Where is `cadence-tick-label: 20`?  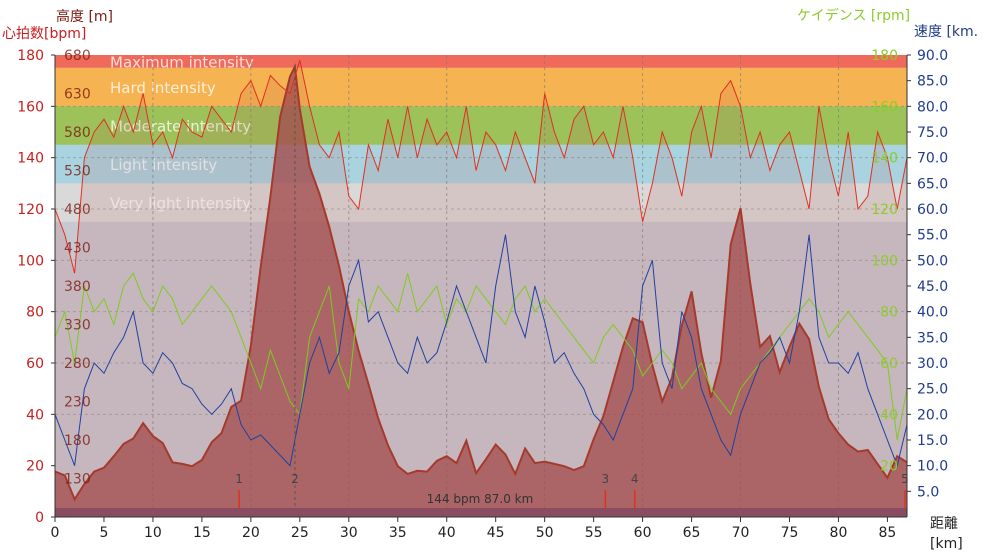 cadence-tick-label: 20 is located at coordinates (889, 467).